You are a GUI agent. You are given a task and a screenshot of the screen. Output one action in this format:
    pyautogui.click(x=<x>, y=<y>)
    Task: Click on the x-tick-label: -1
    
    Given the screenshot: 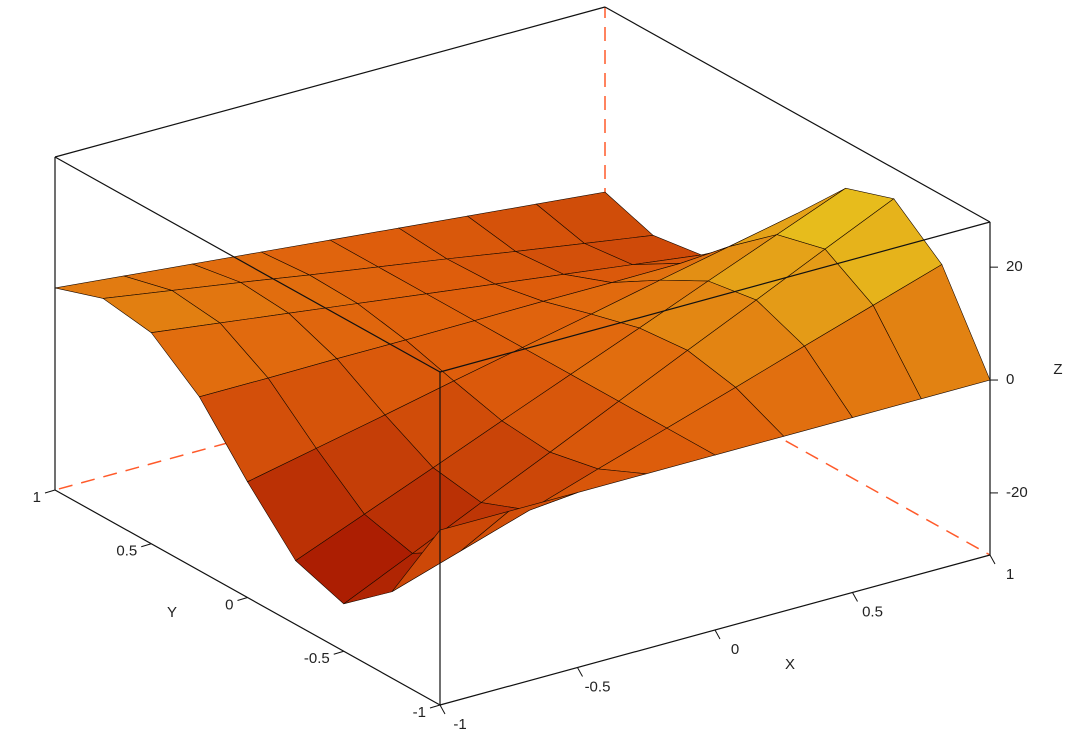 What is the action you would take?
    pyautogui.click(x=459, y=724)
    